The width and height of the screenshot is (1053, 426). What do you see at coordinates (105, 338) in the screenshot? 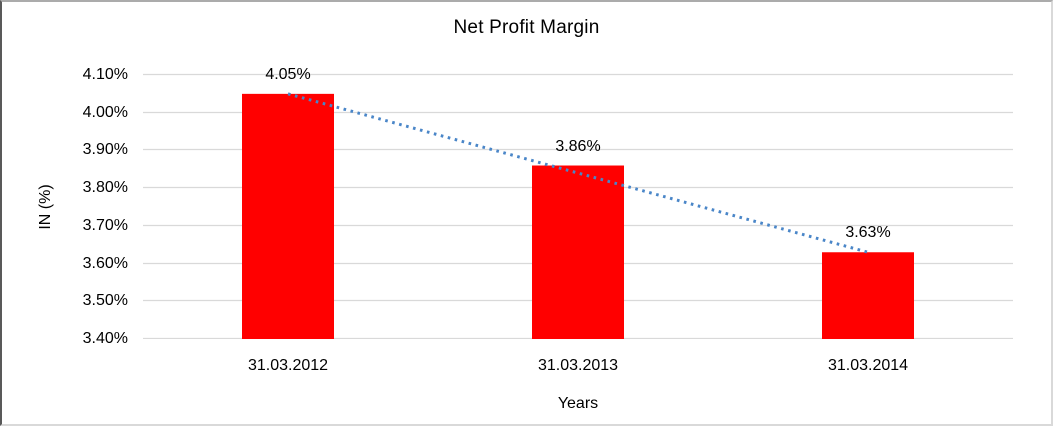
I see `y-tick-label: 3.40%` at bounding box center [105, 338].